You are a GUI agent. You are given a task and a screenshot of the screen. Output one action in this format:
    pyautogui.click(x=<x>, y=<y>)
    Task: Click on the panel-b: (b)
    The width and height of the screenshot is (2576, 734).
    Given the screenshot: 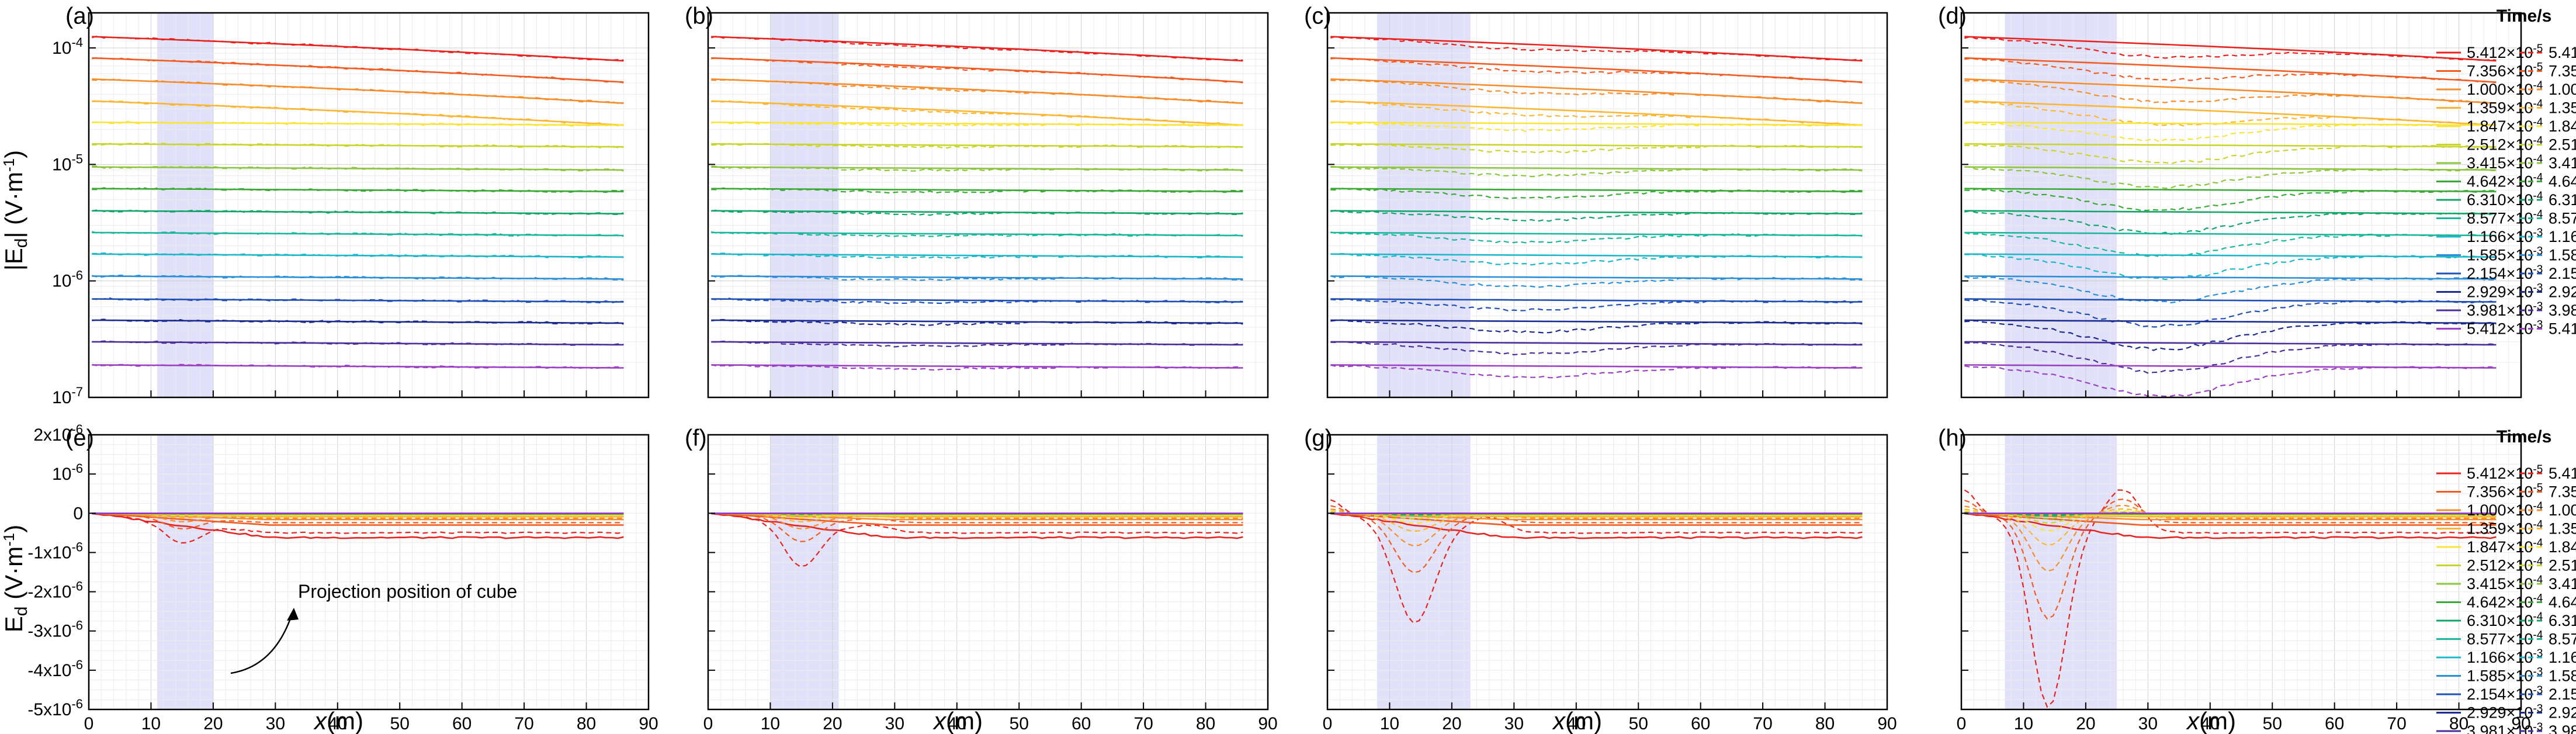 What is the action you would take?
    pyautogui.click(x=977, y=202)
    